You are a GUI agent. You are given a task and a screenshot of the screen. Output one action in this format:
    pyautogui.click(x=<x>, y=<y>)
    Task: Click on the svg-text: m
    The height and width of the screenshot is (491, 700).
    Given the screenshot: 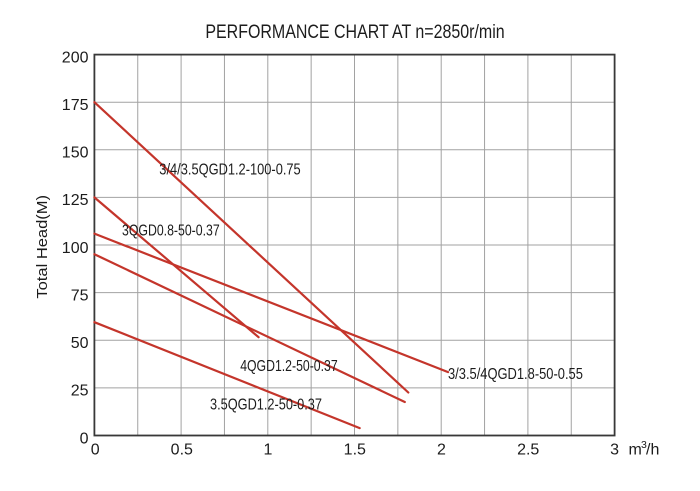 What is the action you would take?
    pyautogui.click(x=635, y=449)
    